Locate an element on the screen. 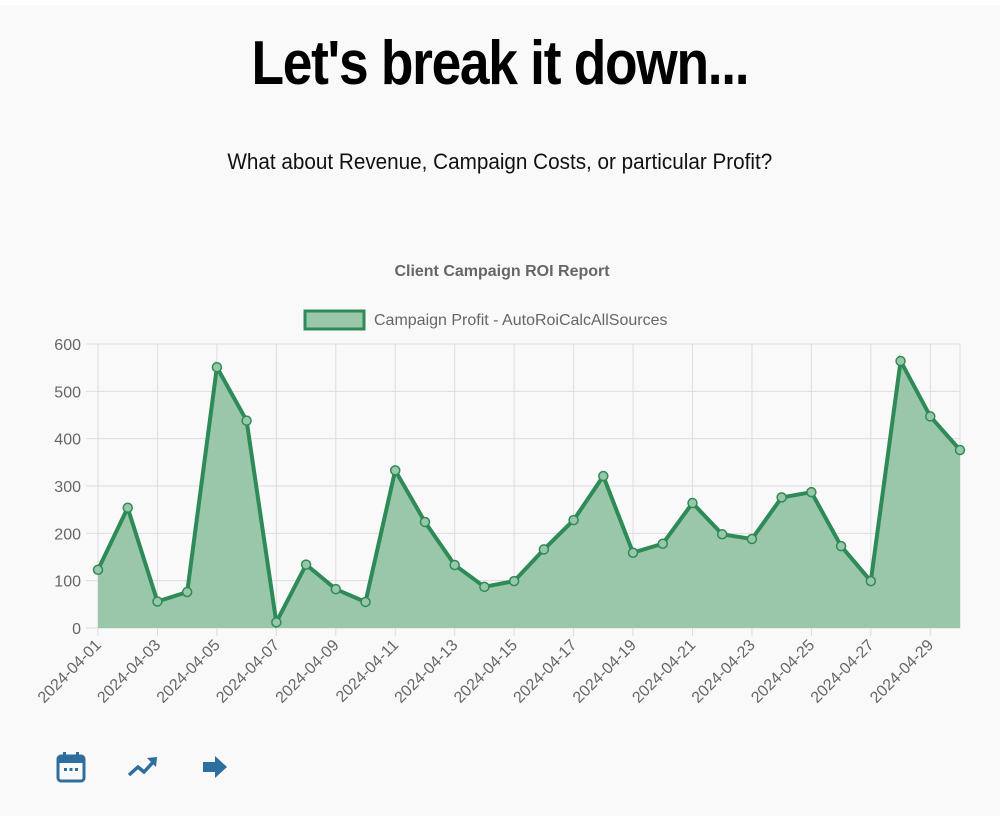 The height and width of the screenshot is (816, 1000). x-tick-label: 2024-04-23 is located at coordinates (724, 672).